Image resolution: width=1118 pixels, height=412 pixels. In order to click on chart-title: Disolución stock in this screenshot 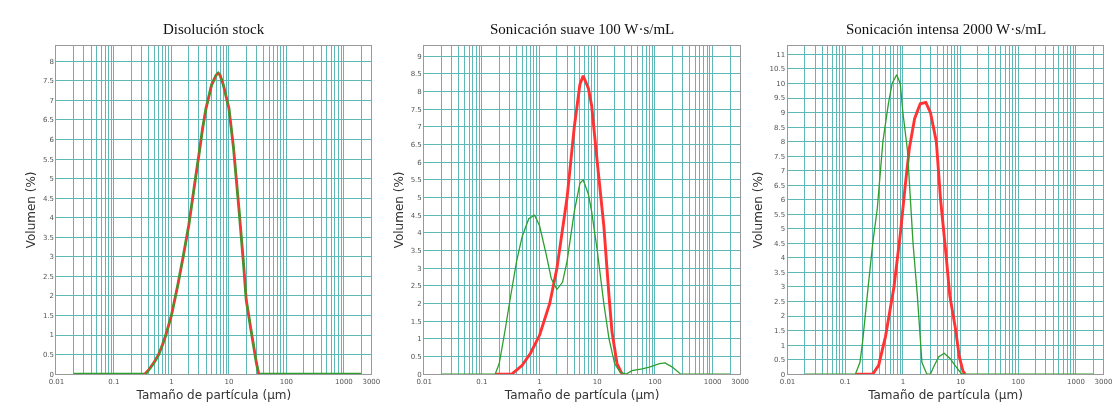, I will do `click(214, 29)`.